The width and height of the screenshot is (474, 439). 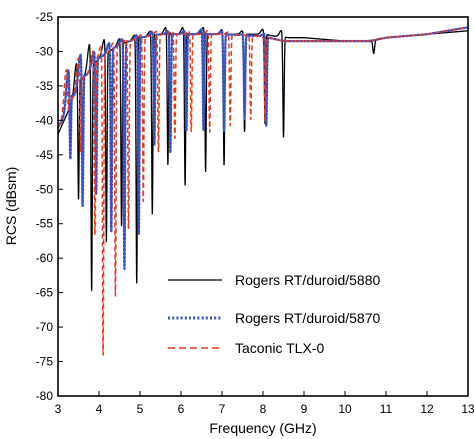 What do you see at coordinates (45, 17) in the screenshot?
I see `y-tick-label: -25` at bounding box center [45, 17].